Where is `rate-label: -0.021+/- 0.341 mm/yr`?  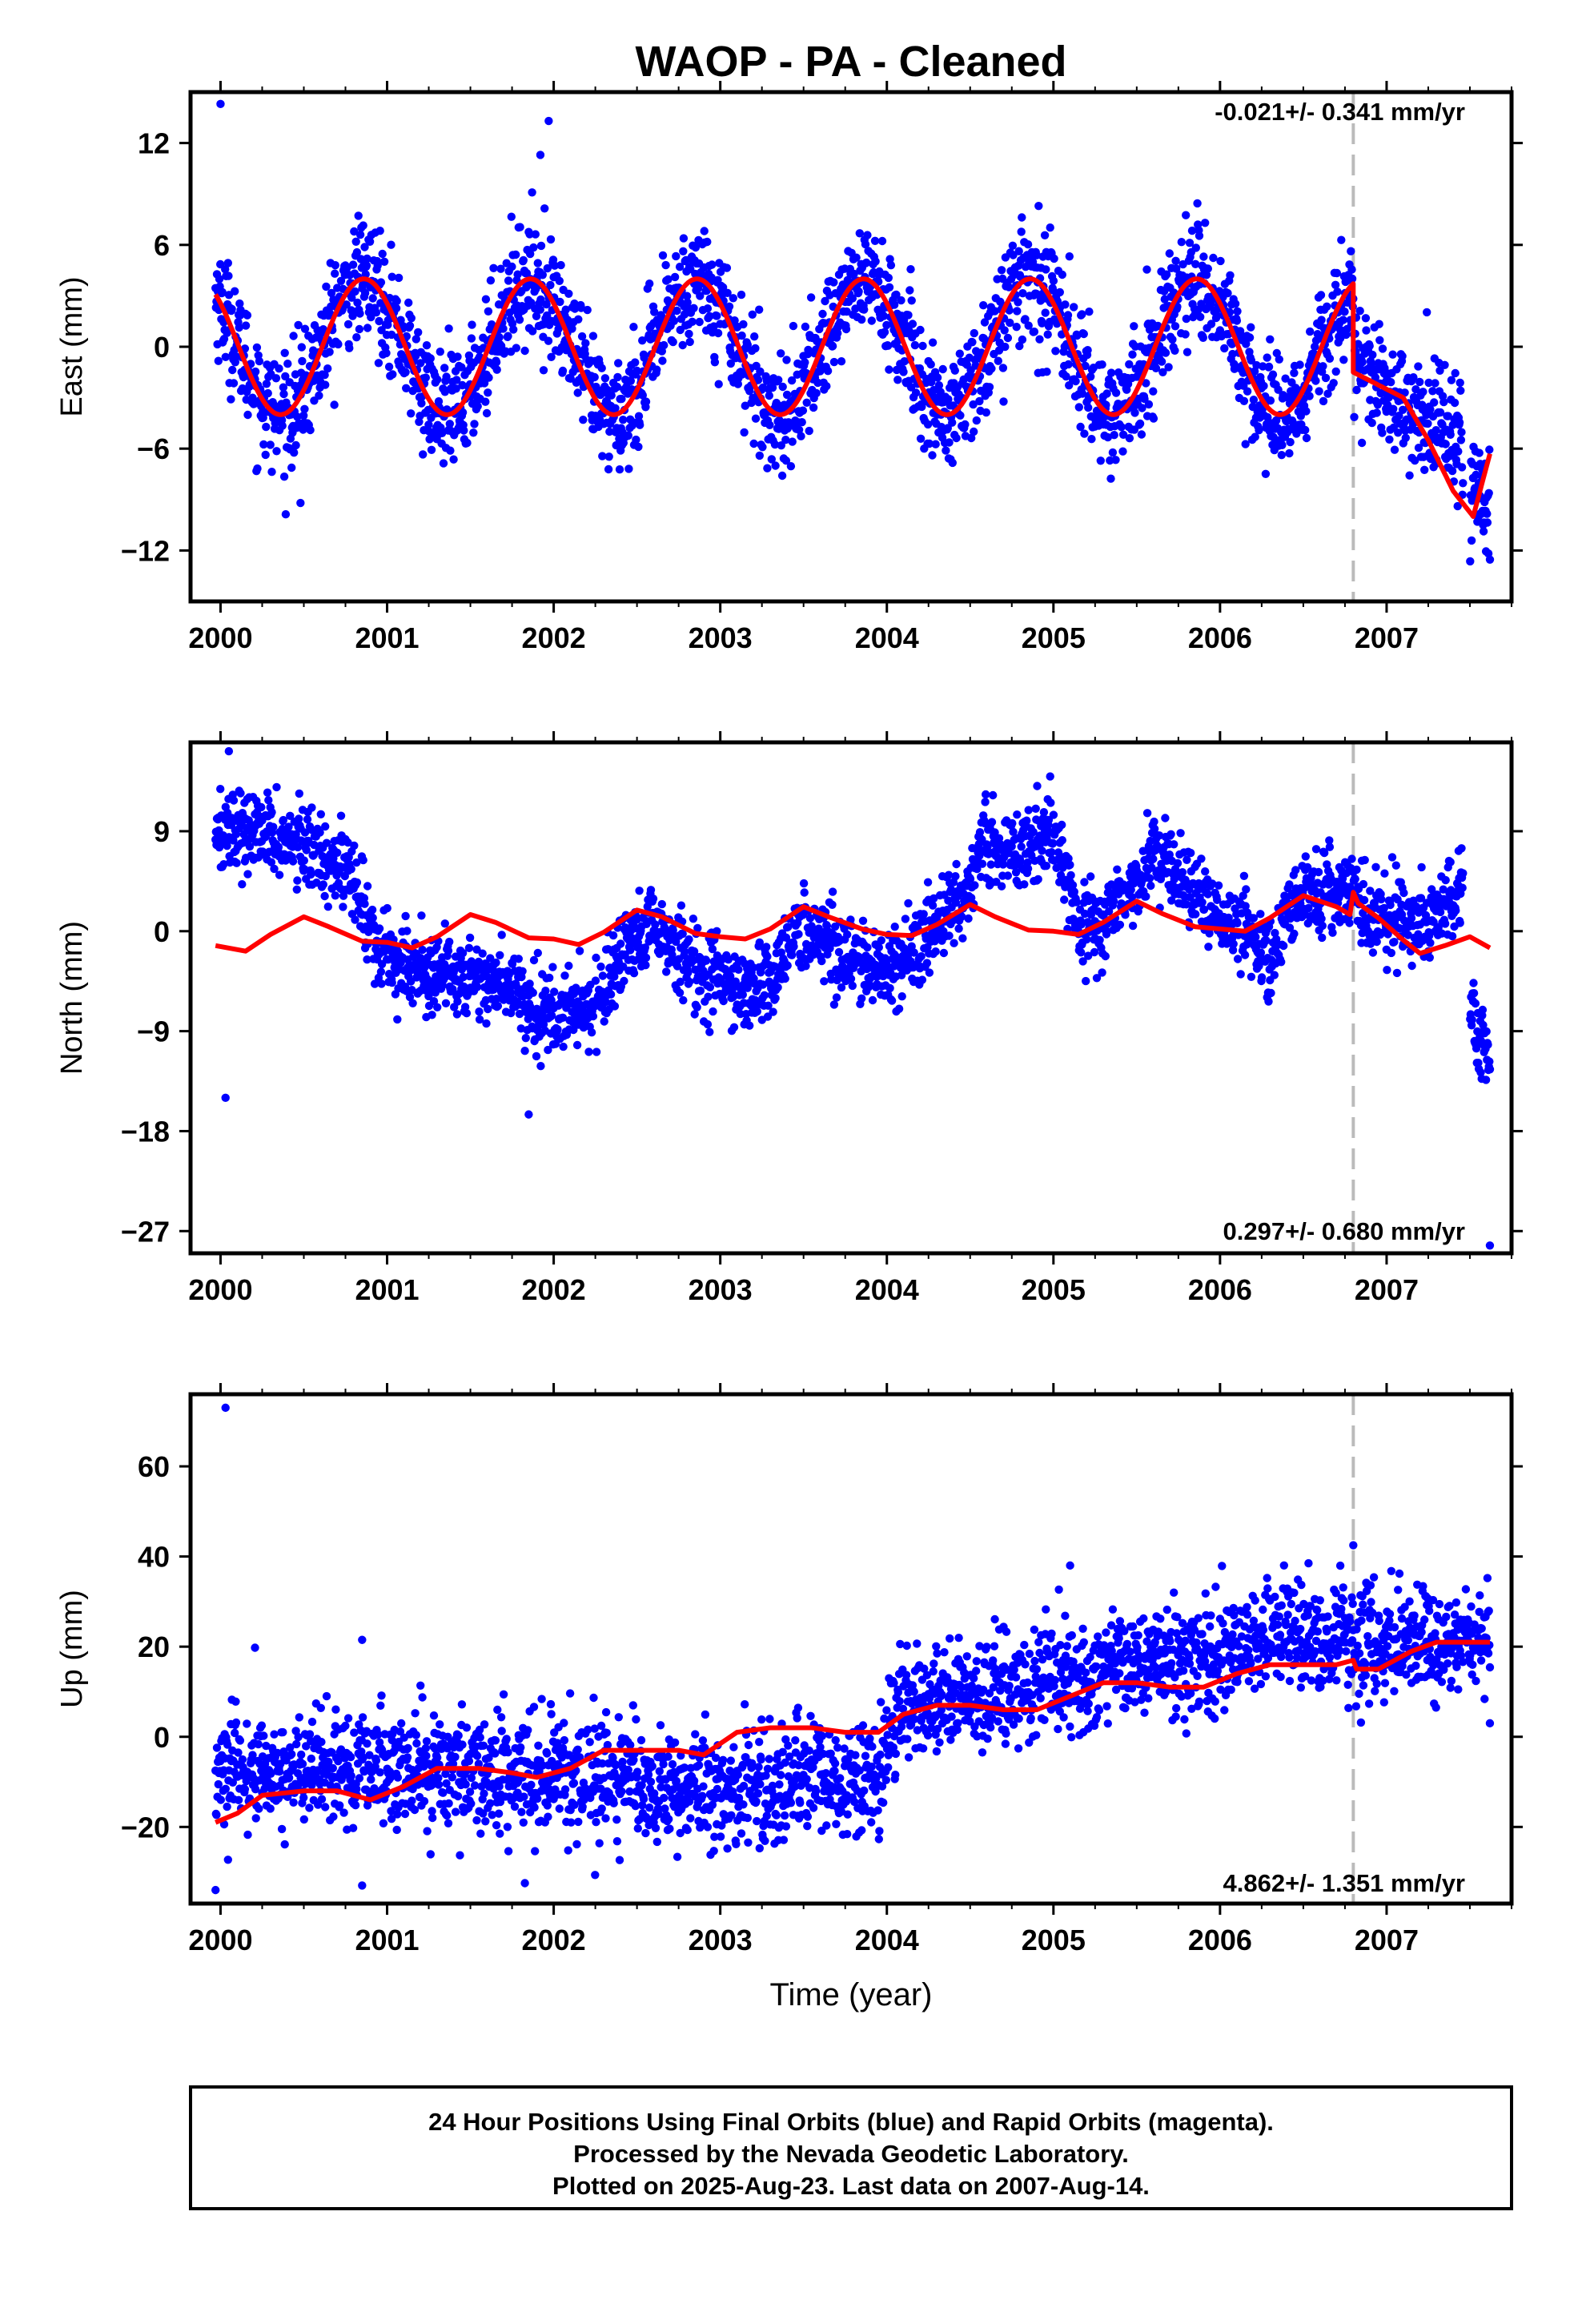 rate-label: -0.021+/- 0.341 mm/yr is located at coordinates (1340, 112).